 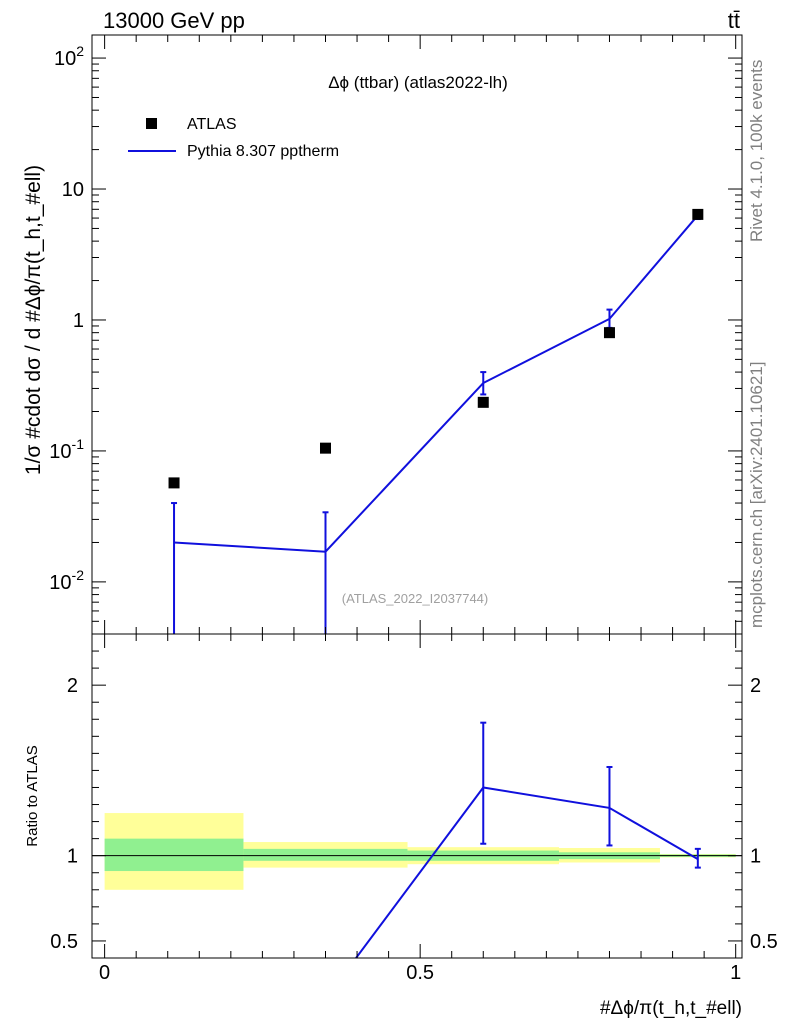 I want to click on main-y-axis-label: 1/σ #cdot dσ / d #Δϕ/π(t_h,t_#ell), so click(x=33, y=320).